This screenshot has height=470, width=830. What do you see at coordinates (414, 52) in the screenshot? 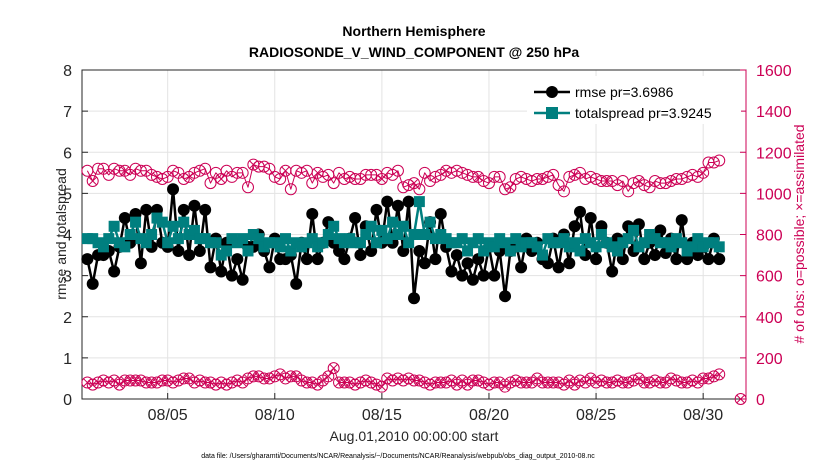
I see `chart-subtitle: RADIOSONDE_V_WIND_COMPONENT @ 250 hPa` at bounding box center [414, 52].